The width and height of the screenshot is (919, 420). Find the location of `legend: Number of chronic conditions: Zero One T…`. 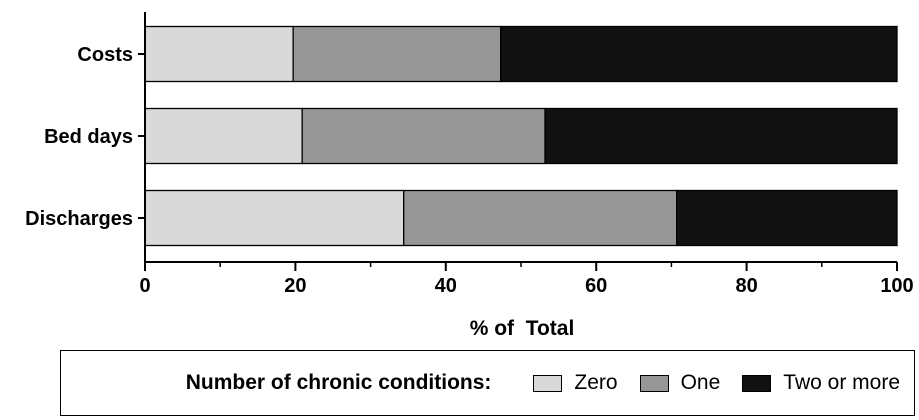

legend: Number of chronic conditions: Zero One T… is located at coordinates (487, 383).